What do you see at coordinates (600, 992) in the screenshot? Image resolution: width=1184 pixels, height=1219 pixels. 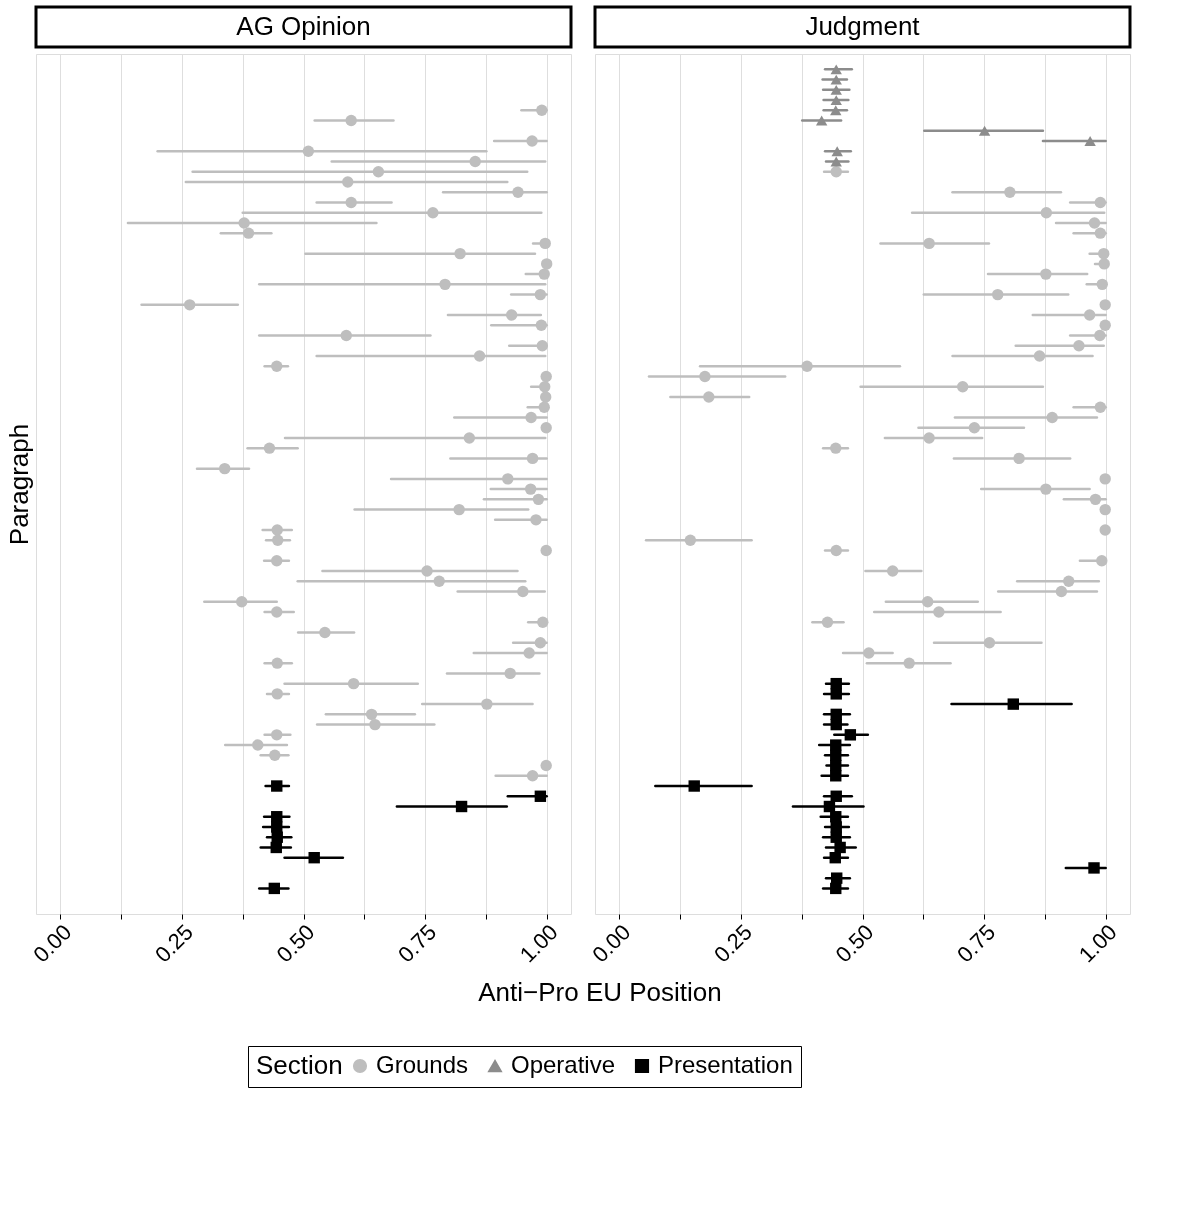 I see `x-axis-title: Anti−Pro EU Position` at bounding box center [600, 992].